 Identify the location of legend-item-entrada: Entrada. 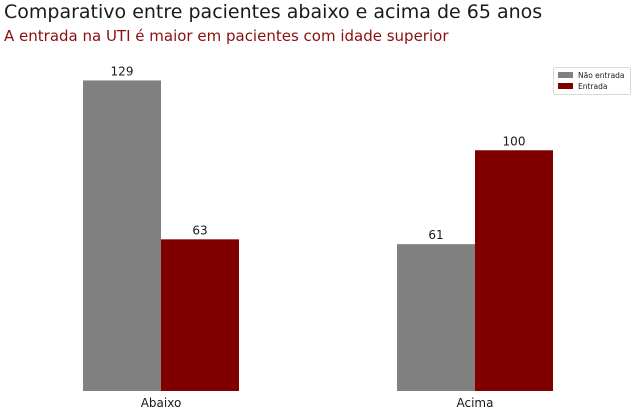
(582, 86).